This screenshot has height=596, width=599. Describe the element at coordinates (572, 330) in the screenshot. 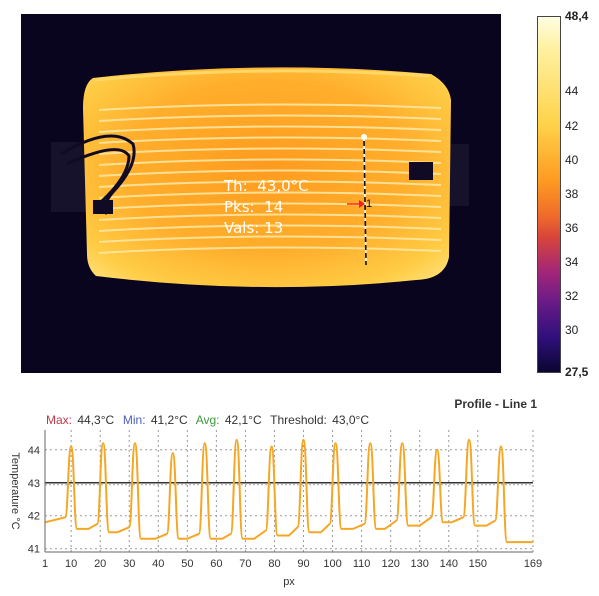

I see `scale-tick-30: 30` at that location.